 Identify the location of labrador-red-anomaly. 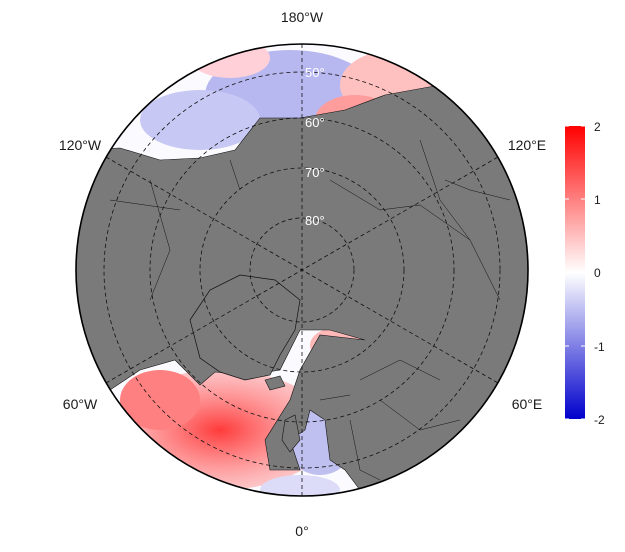
(160, 400).